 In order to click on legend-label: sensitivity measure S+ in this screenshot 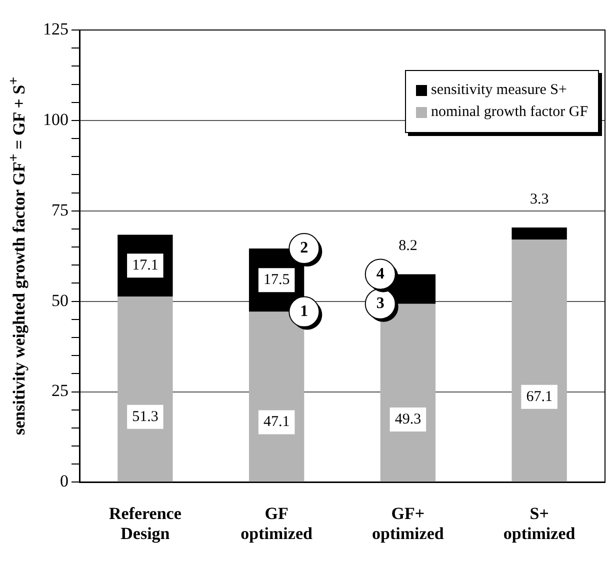, I will do `click(499, 90)`.